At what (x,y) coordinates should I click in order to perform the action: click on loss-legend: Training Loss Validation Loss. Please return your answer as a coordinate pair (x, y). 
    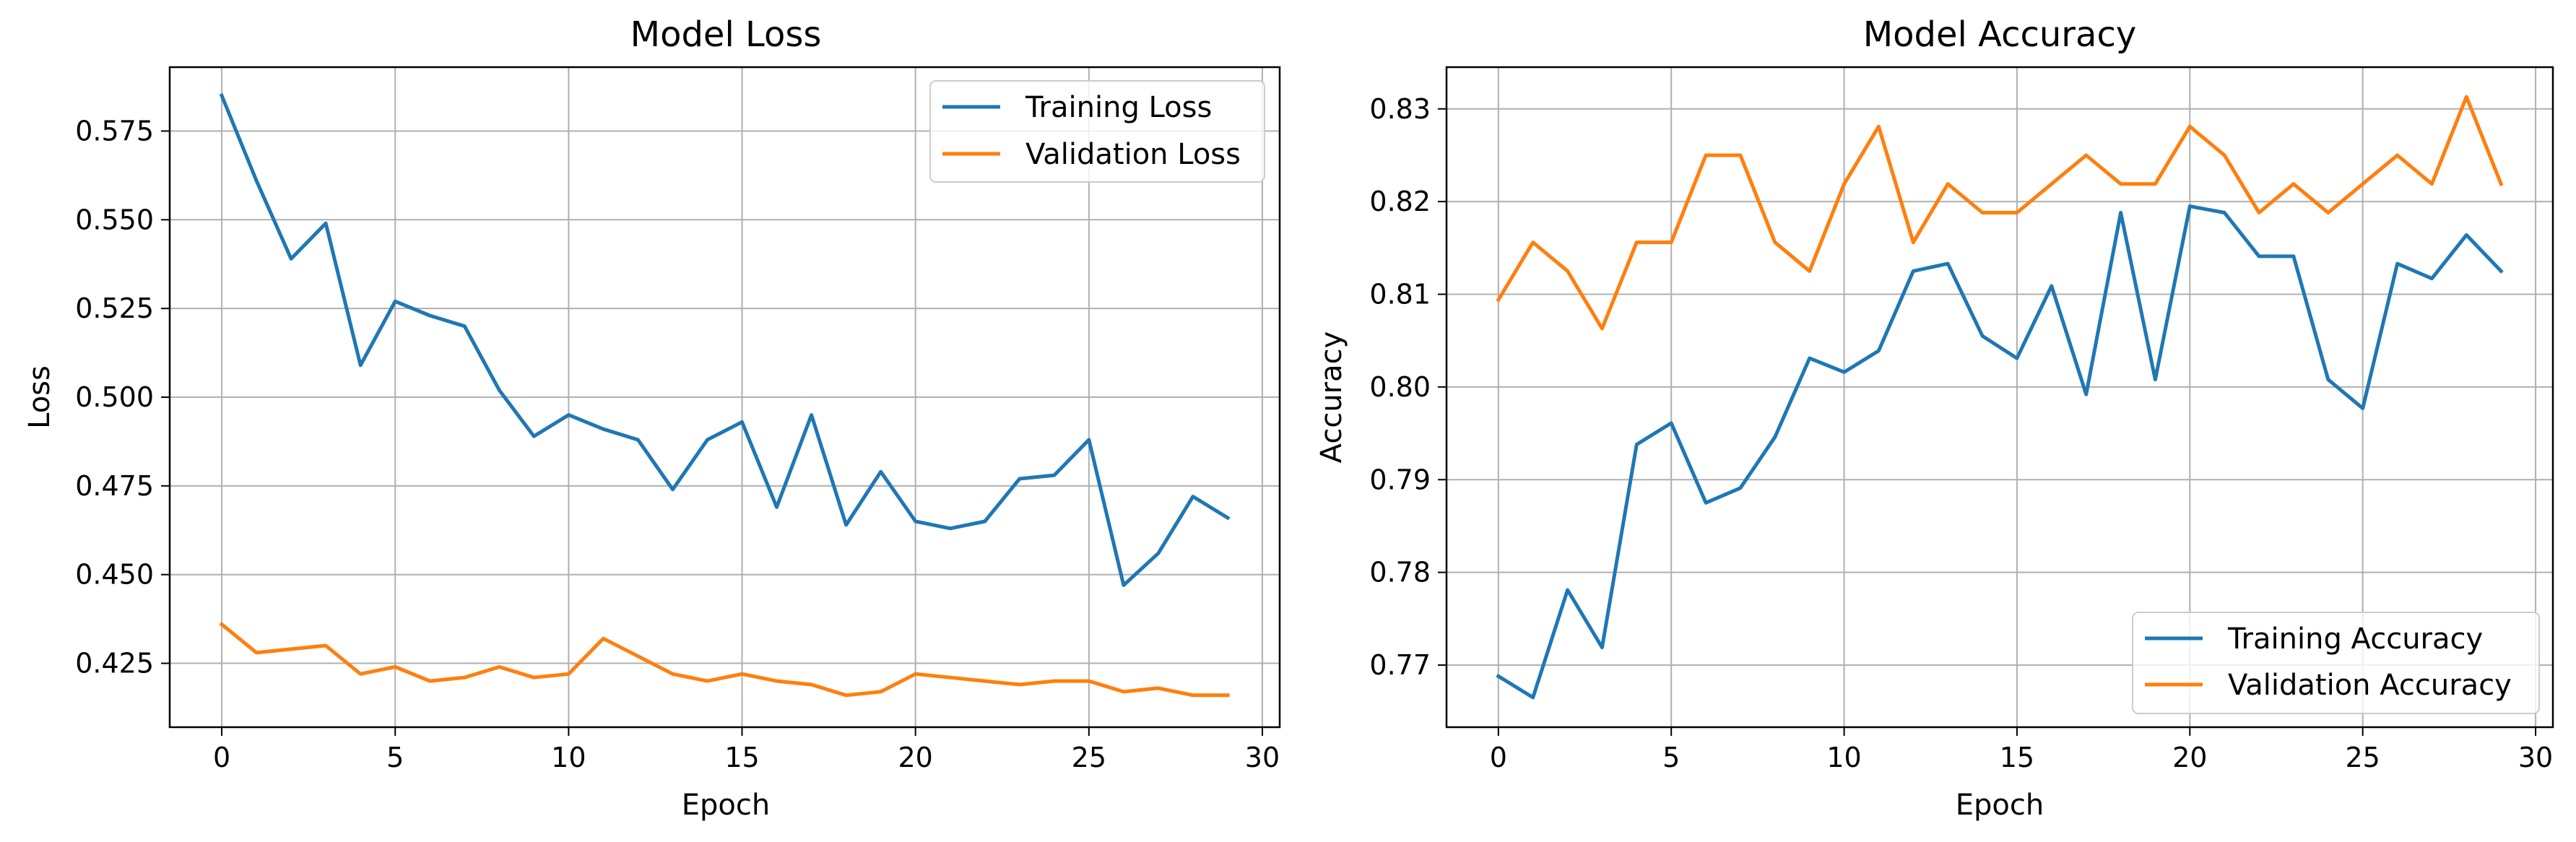
    Looking at the image, I should click on (1097, 131).